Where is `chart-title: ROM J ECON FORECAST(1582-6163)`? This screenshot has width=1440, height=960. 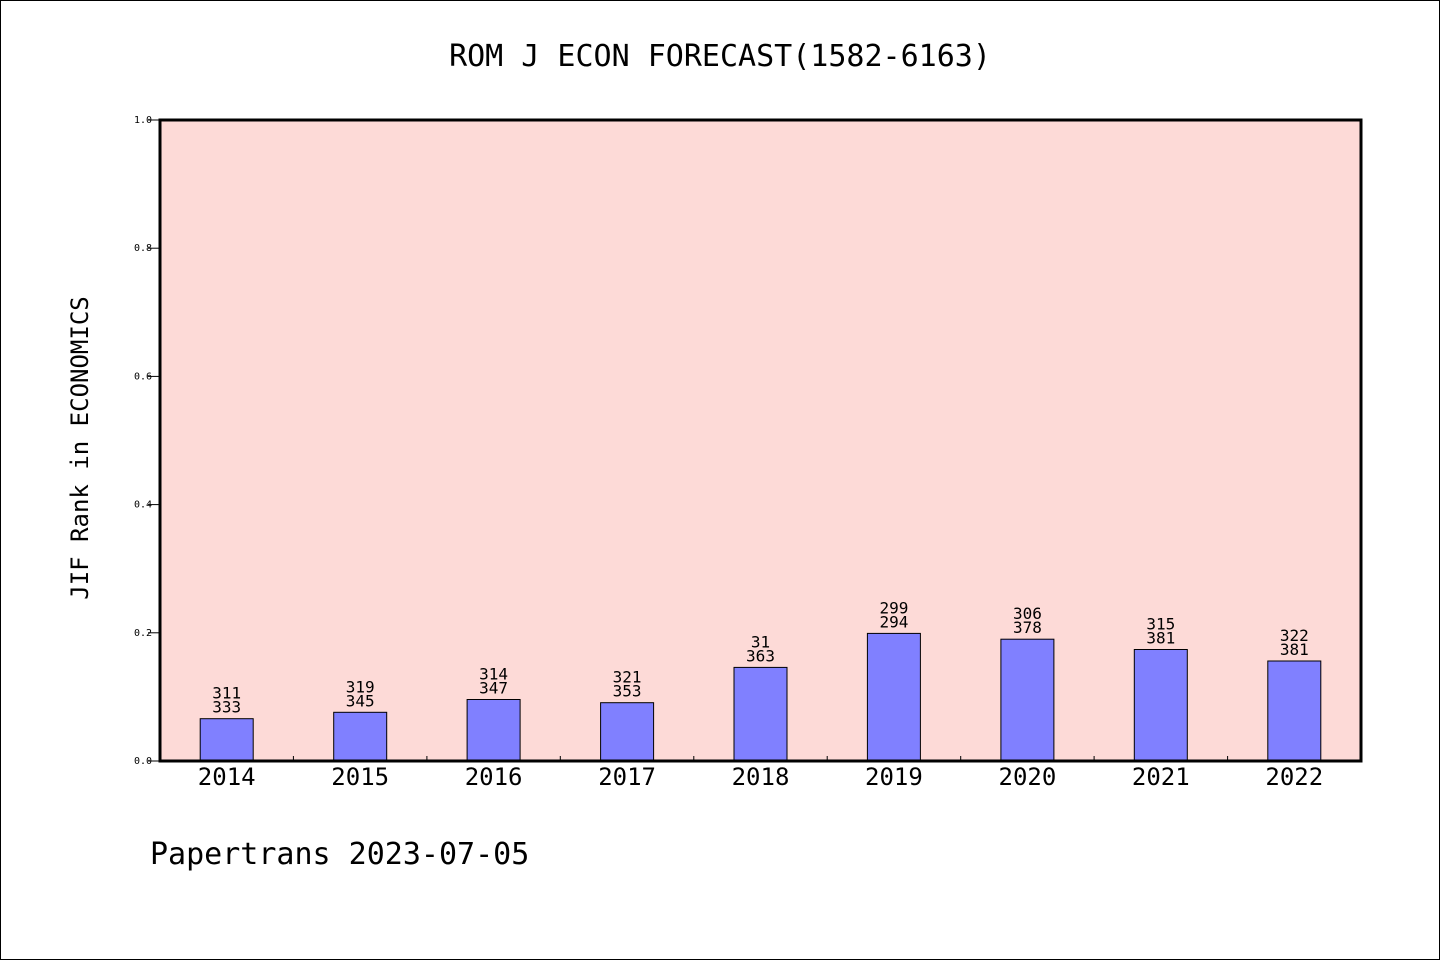
chart-title: ROM J ECON FORECAST(1582-6163) is located at coordinates (720, 56).